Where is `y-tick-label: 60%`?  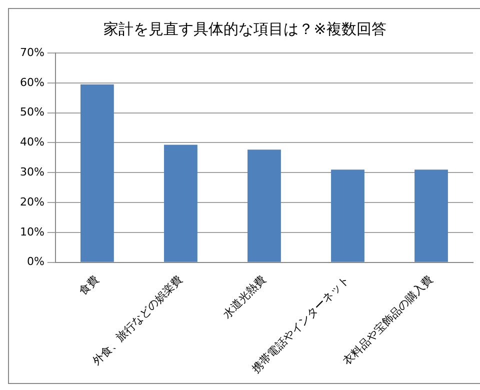 y-tick-label: 60% is located at coordinates (32, 82).